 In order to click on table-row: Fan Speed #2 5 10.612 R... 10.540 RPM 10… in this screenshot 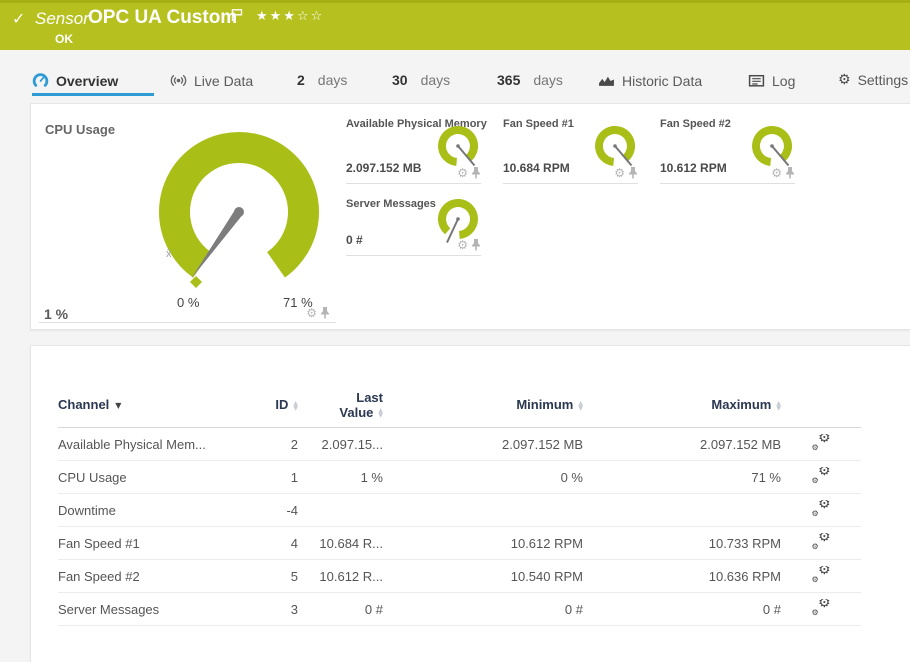, I will do `click(459, 576)`.